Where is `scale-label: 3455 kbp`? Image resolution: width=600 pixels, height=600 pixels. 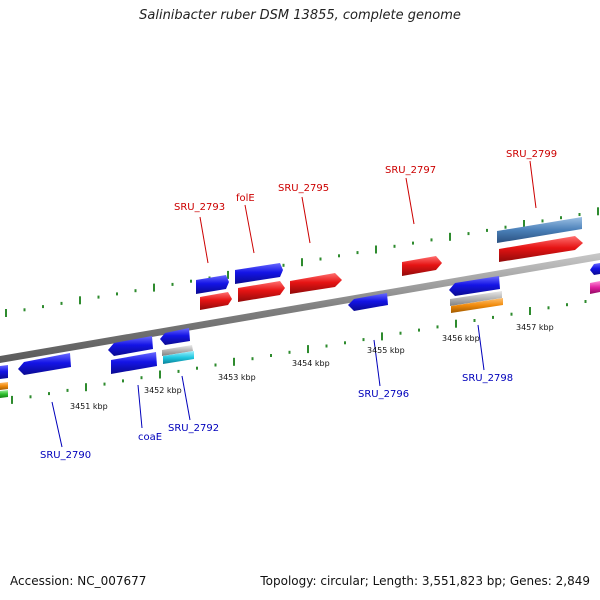 scale-label: 3455 kbp is located at coordinates (386, 350).